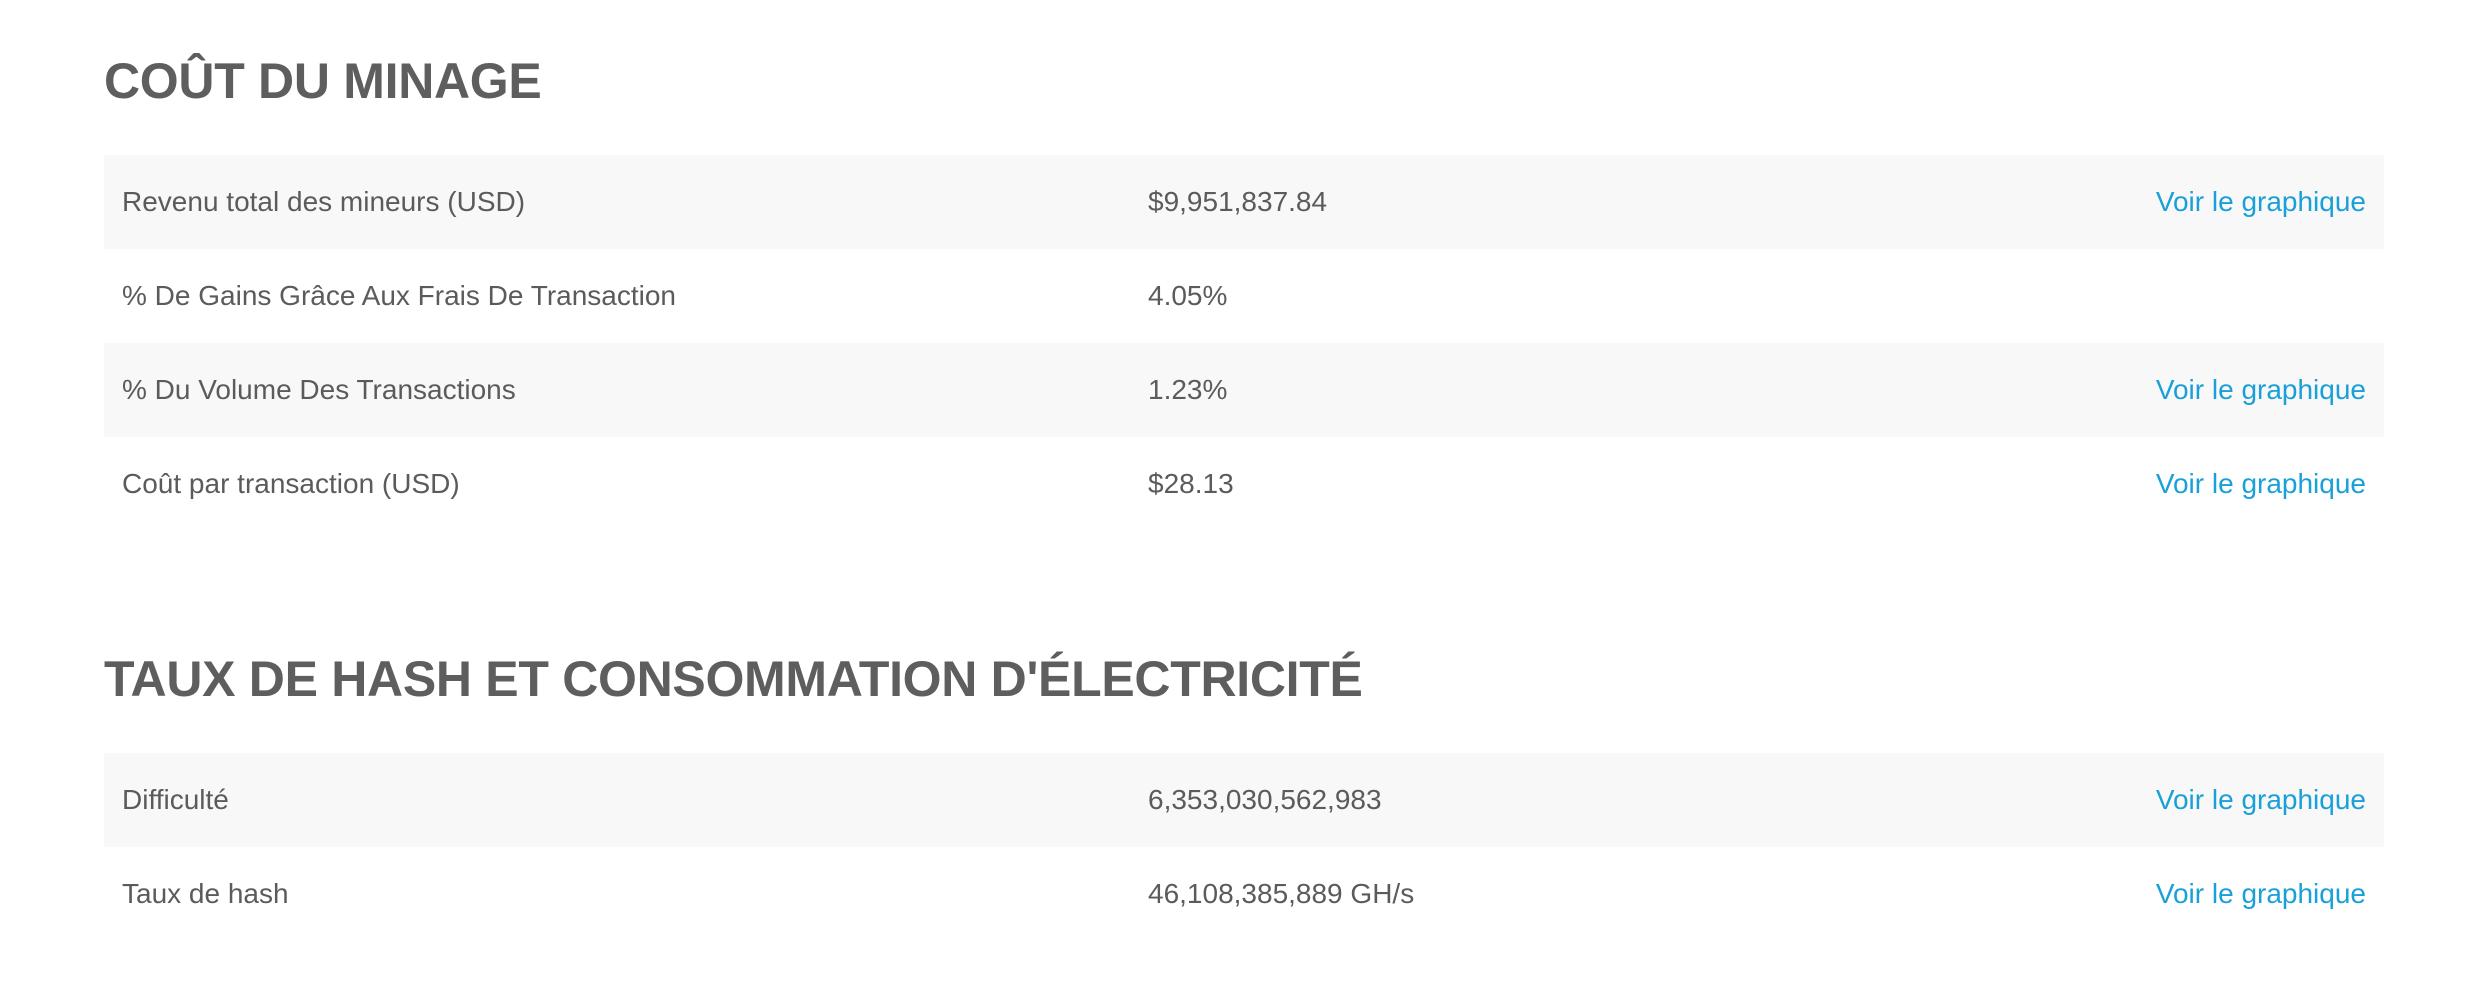  What do you see at coordinates (1265, 799) in the screenshot?
I see `row-value: 6,353,030,562,983` at bounding box center [1265, 799].